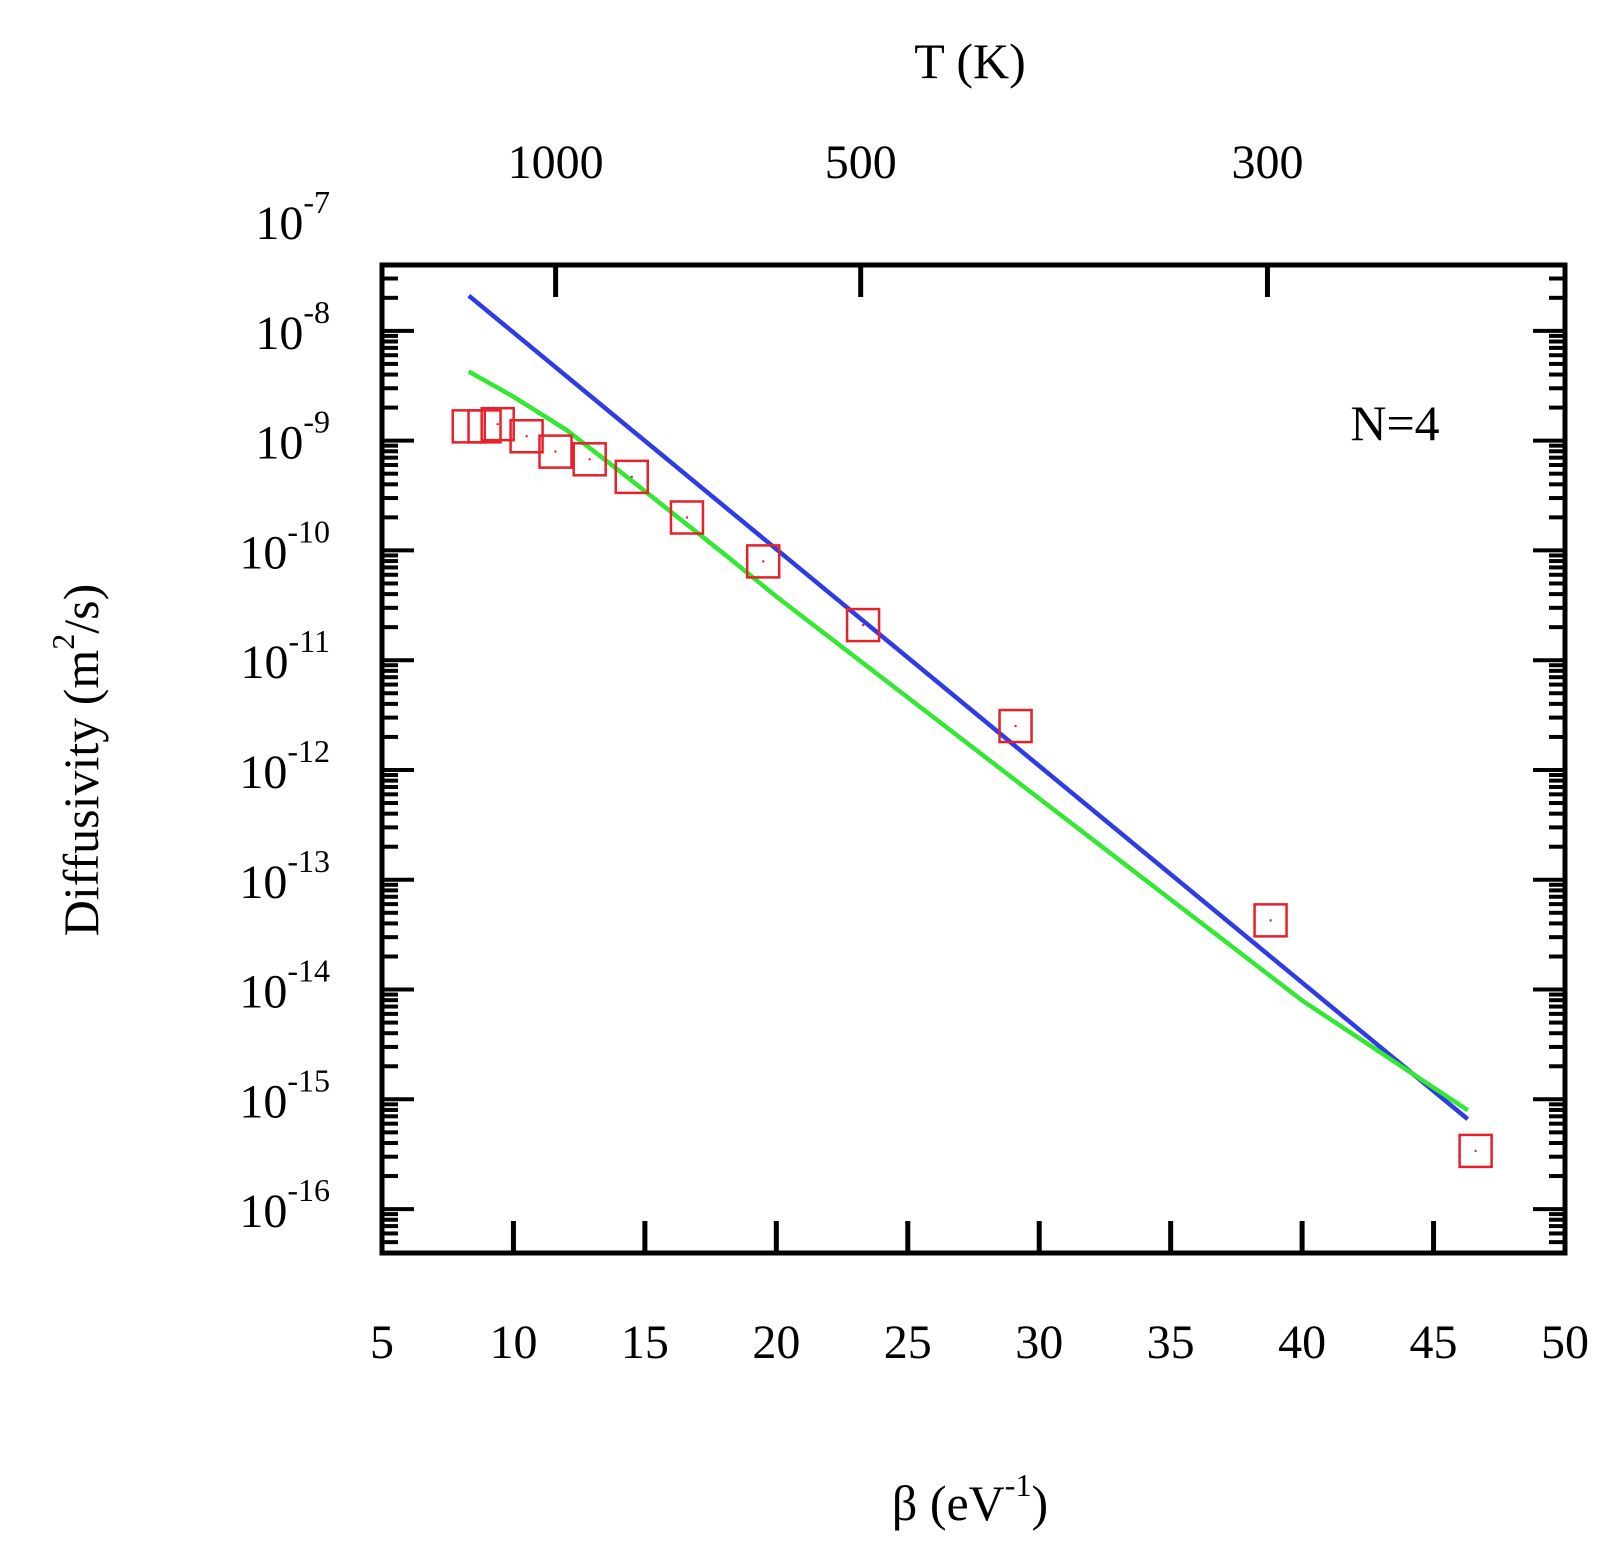 The height and width of the screenshot is (1548, 1620). Describe the element at coordinates (556, 162) in the screenshot. I see `top-tick-label: 1000` at that location.